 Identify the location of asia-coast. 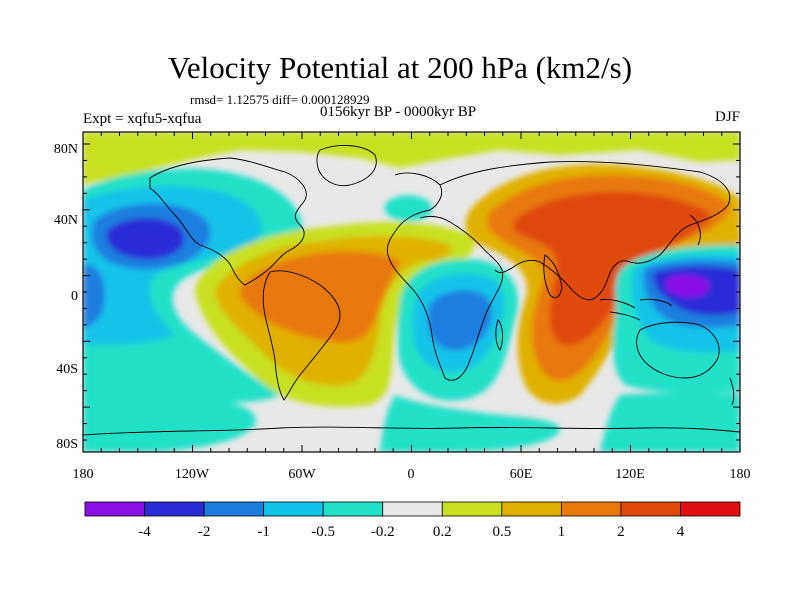
(585, 231).